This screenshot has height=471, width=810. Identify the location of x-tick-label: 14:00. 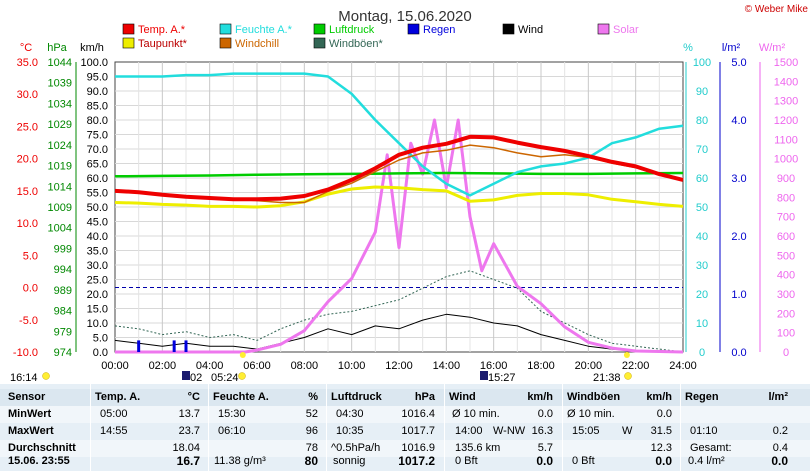
(447, 366).